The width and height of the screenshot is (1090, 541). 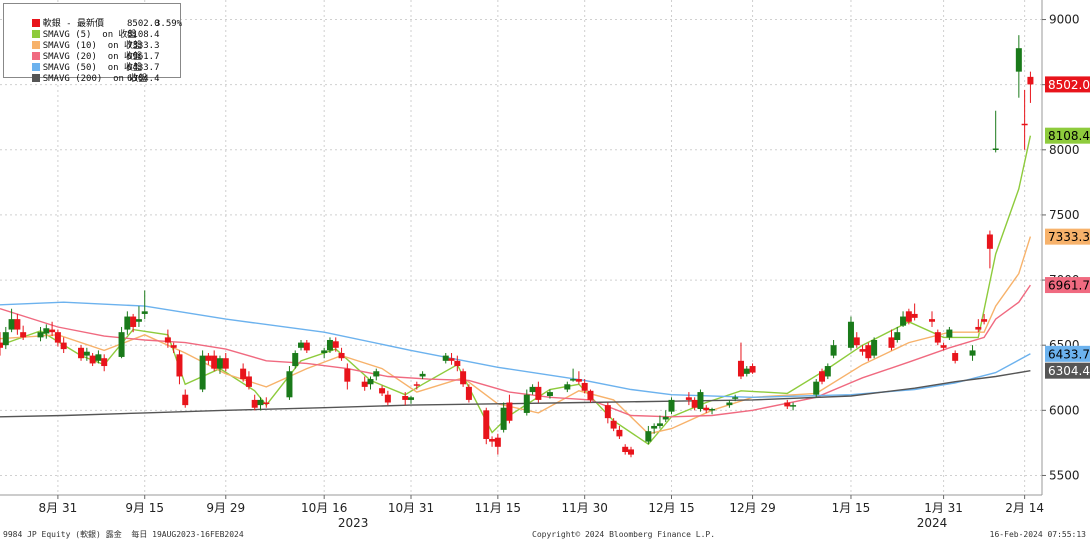 I want to click on legend-item-sma50: SMAVG (50) on 收盤 6433.7, so click(x=85, y=62).